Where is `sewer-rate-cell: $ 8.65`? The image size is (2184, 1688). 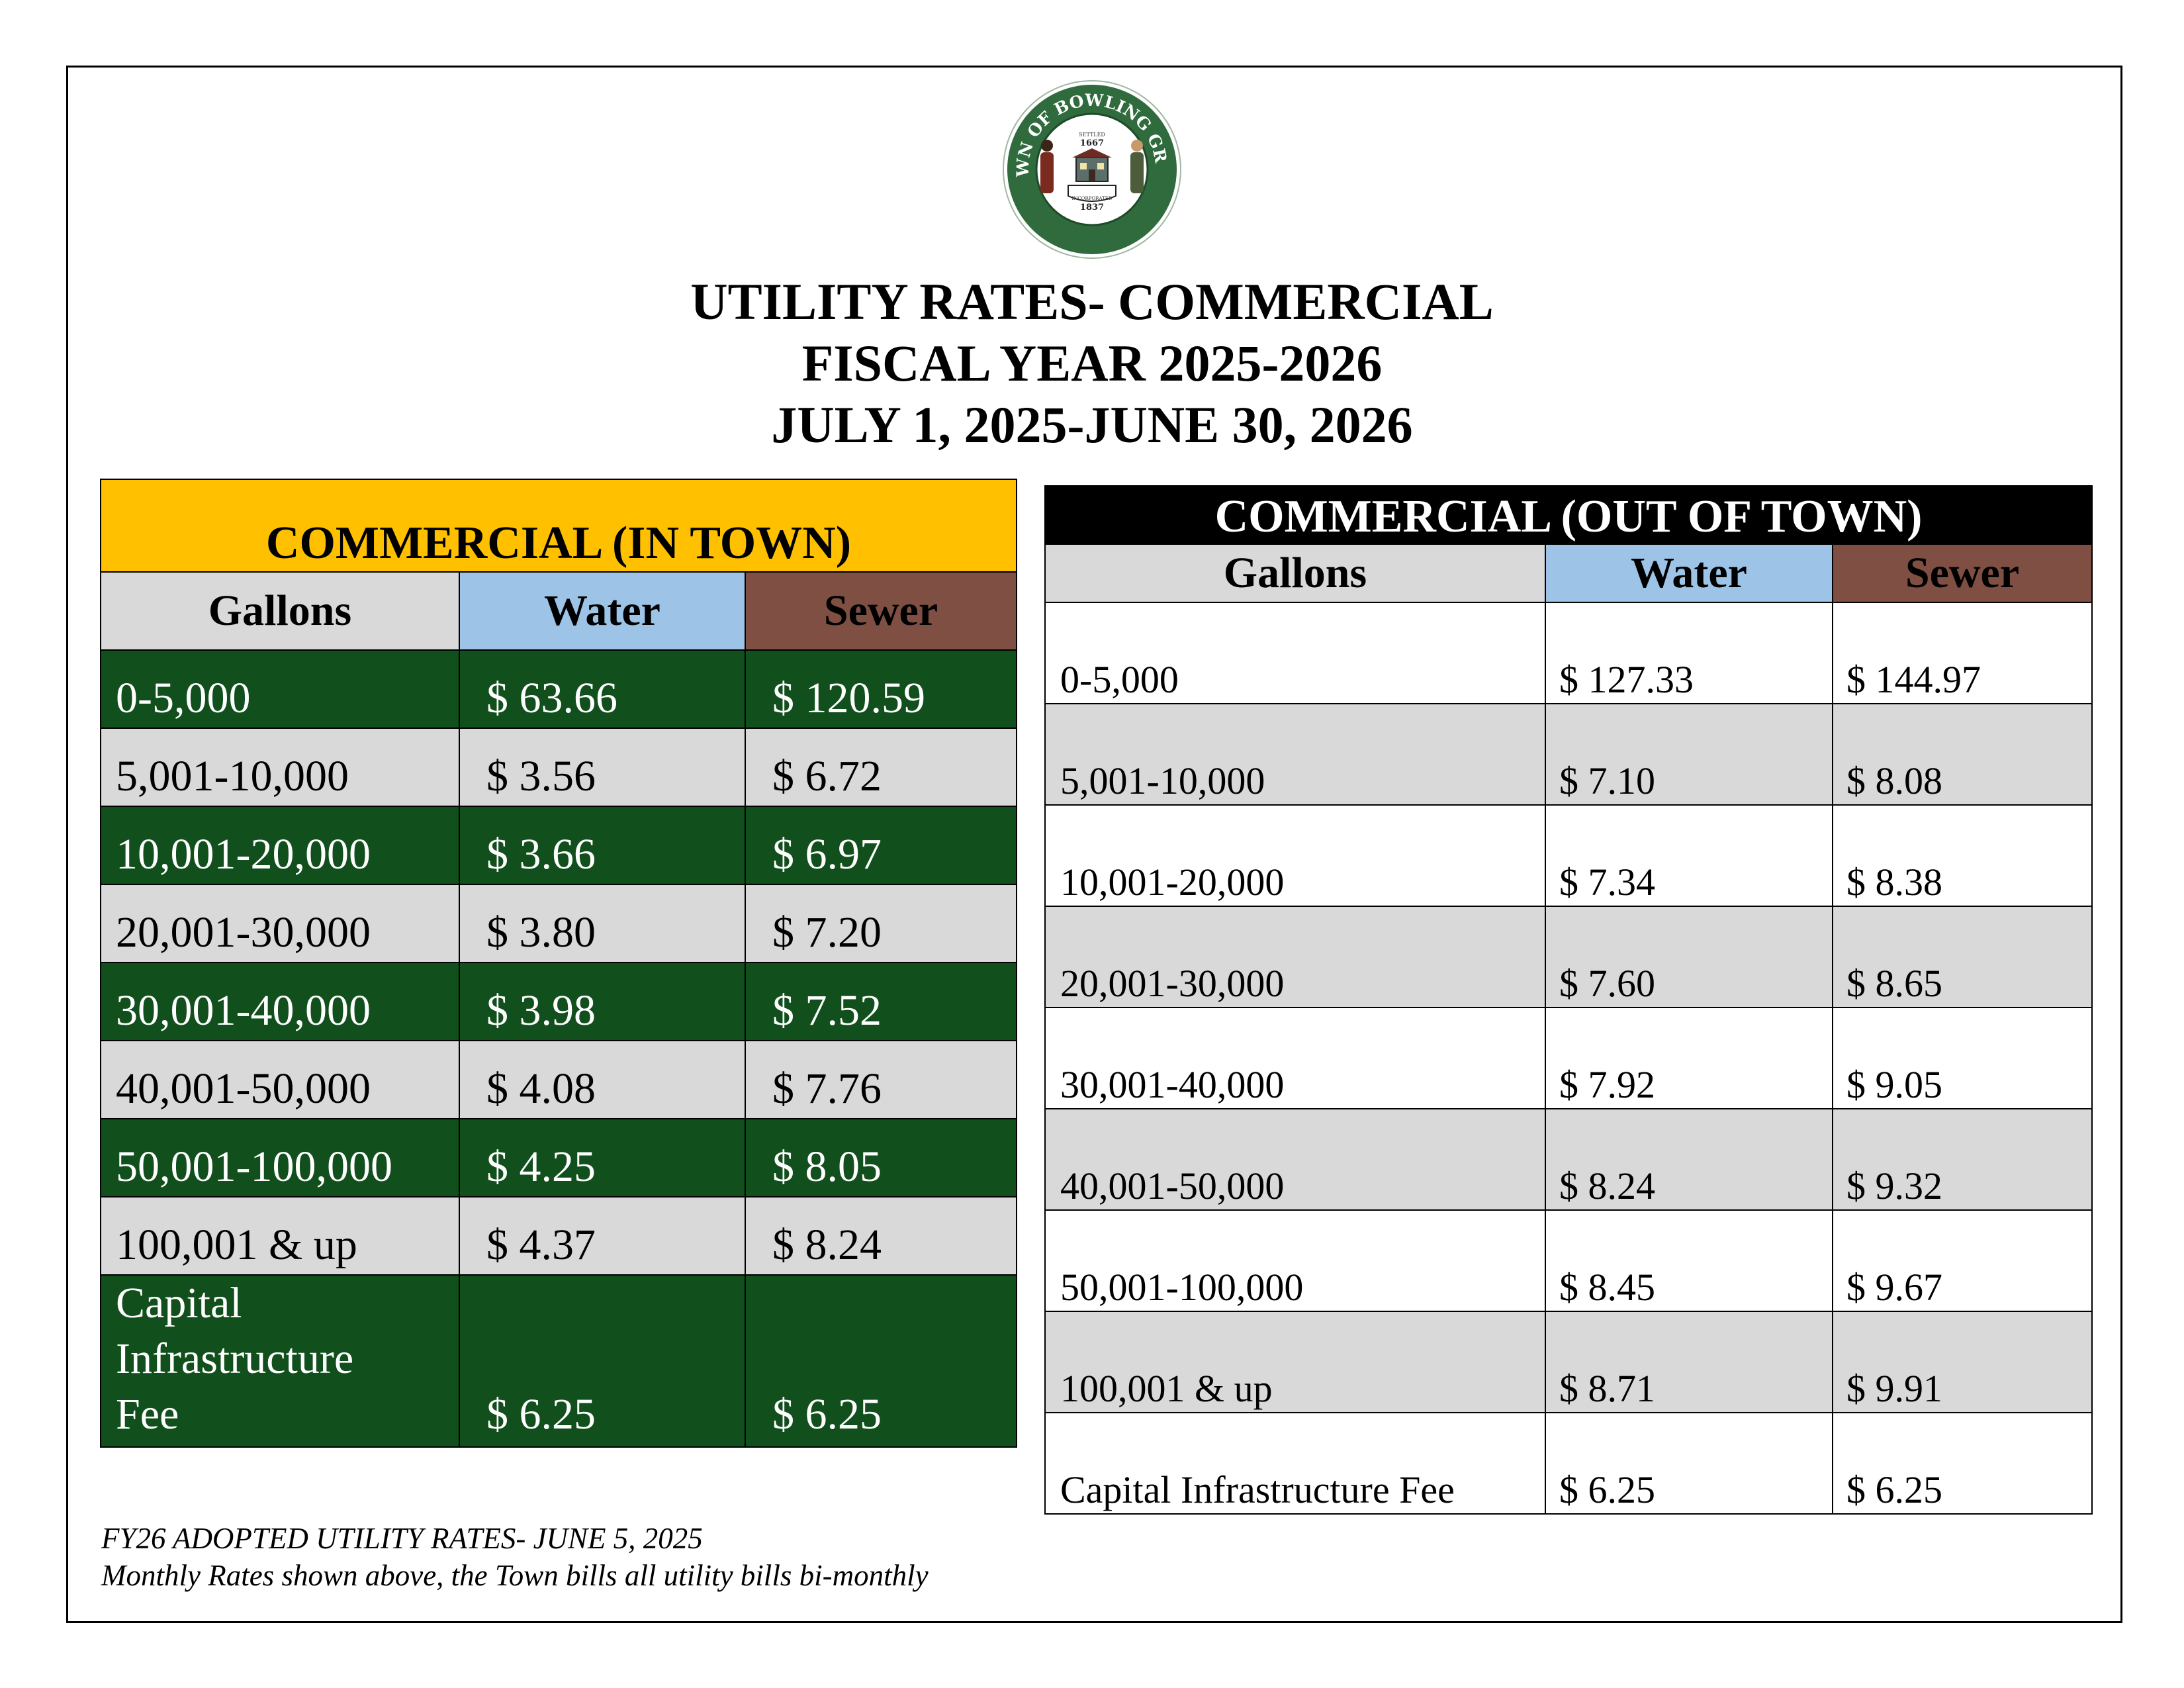 sewer-rate-cell: $ 8.65 is located at coordinates (1962, 957).